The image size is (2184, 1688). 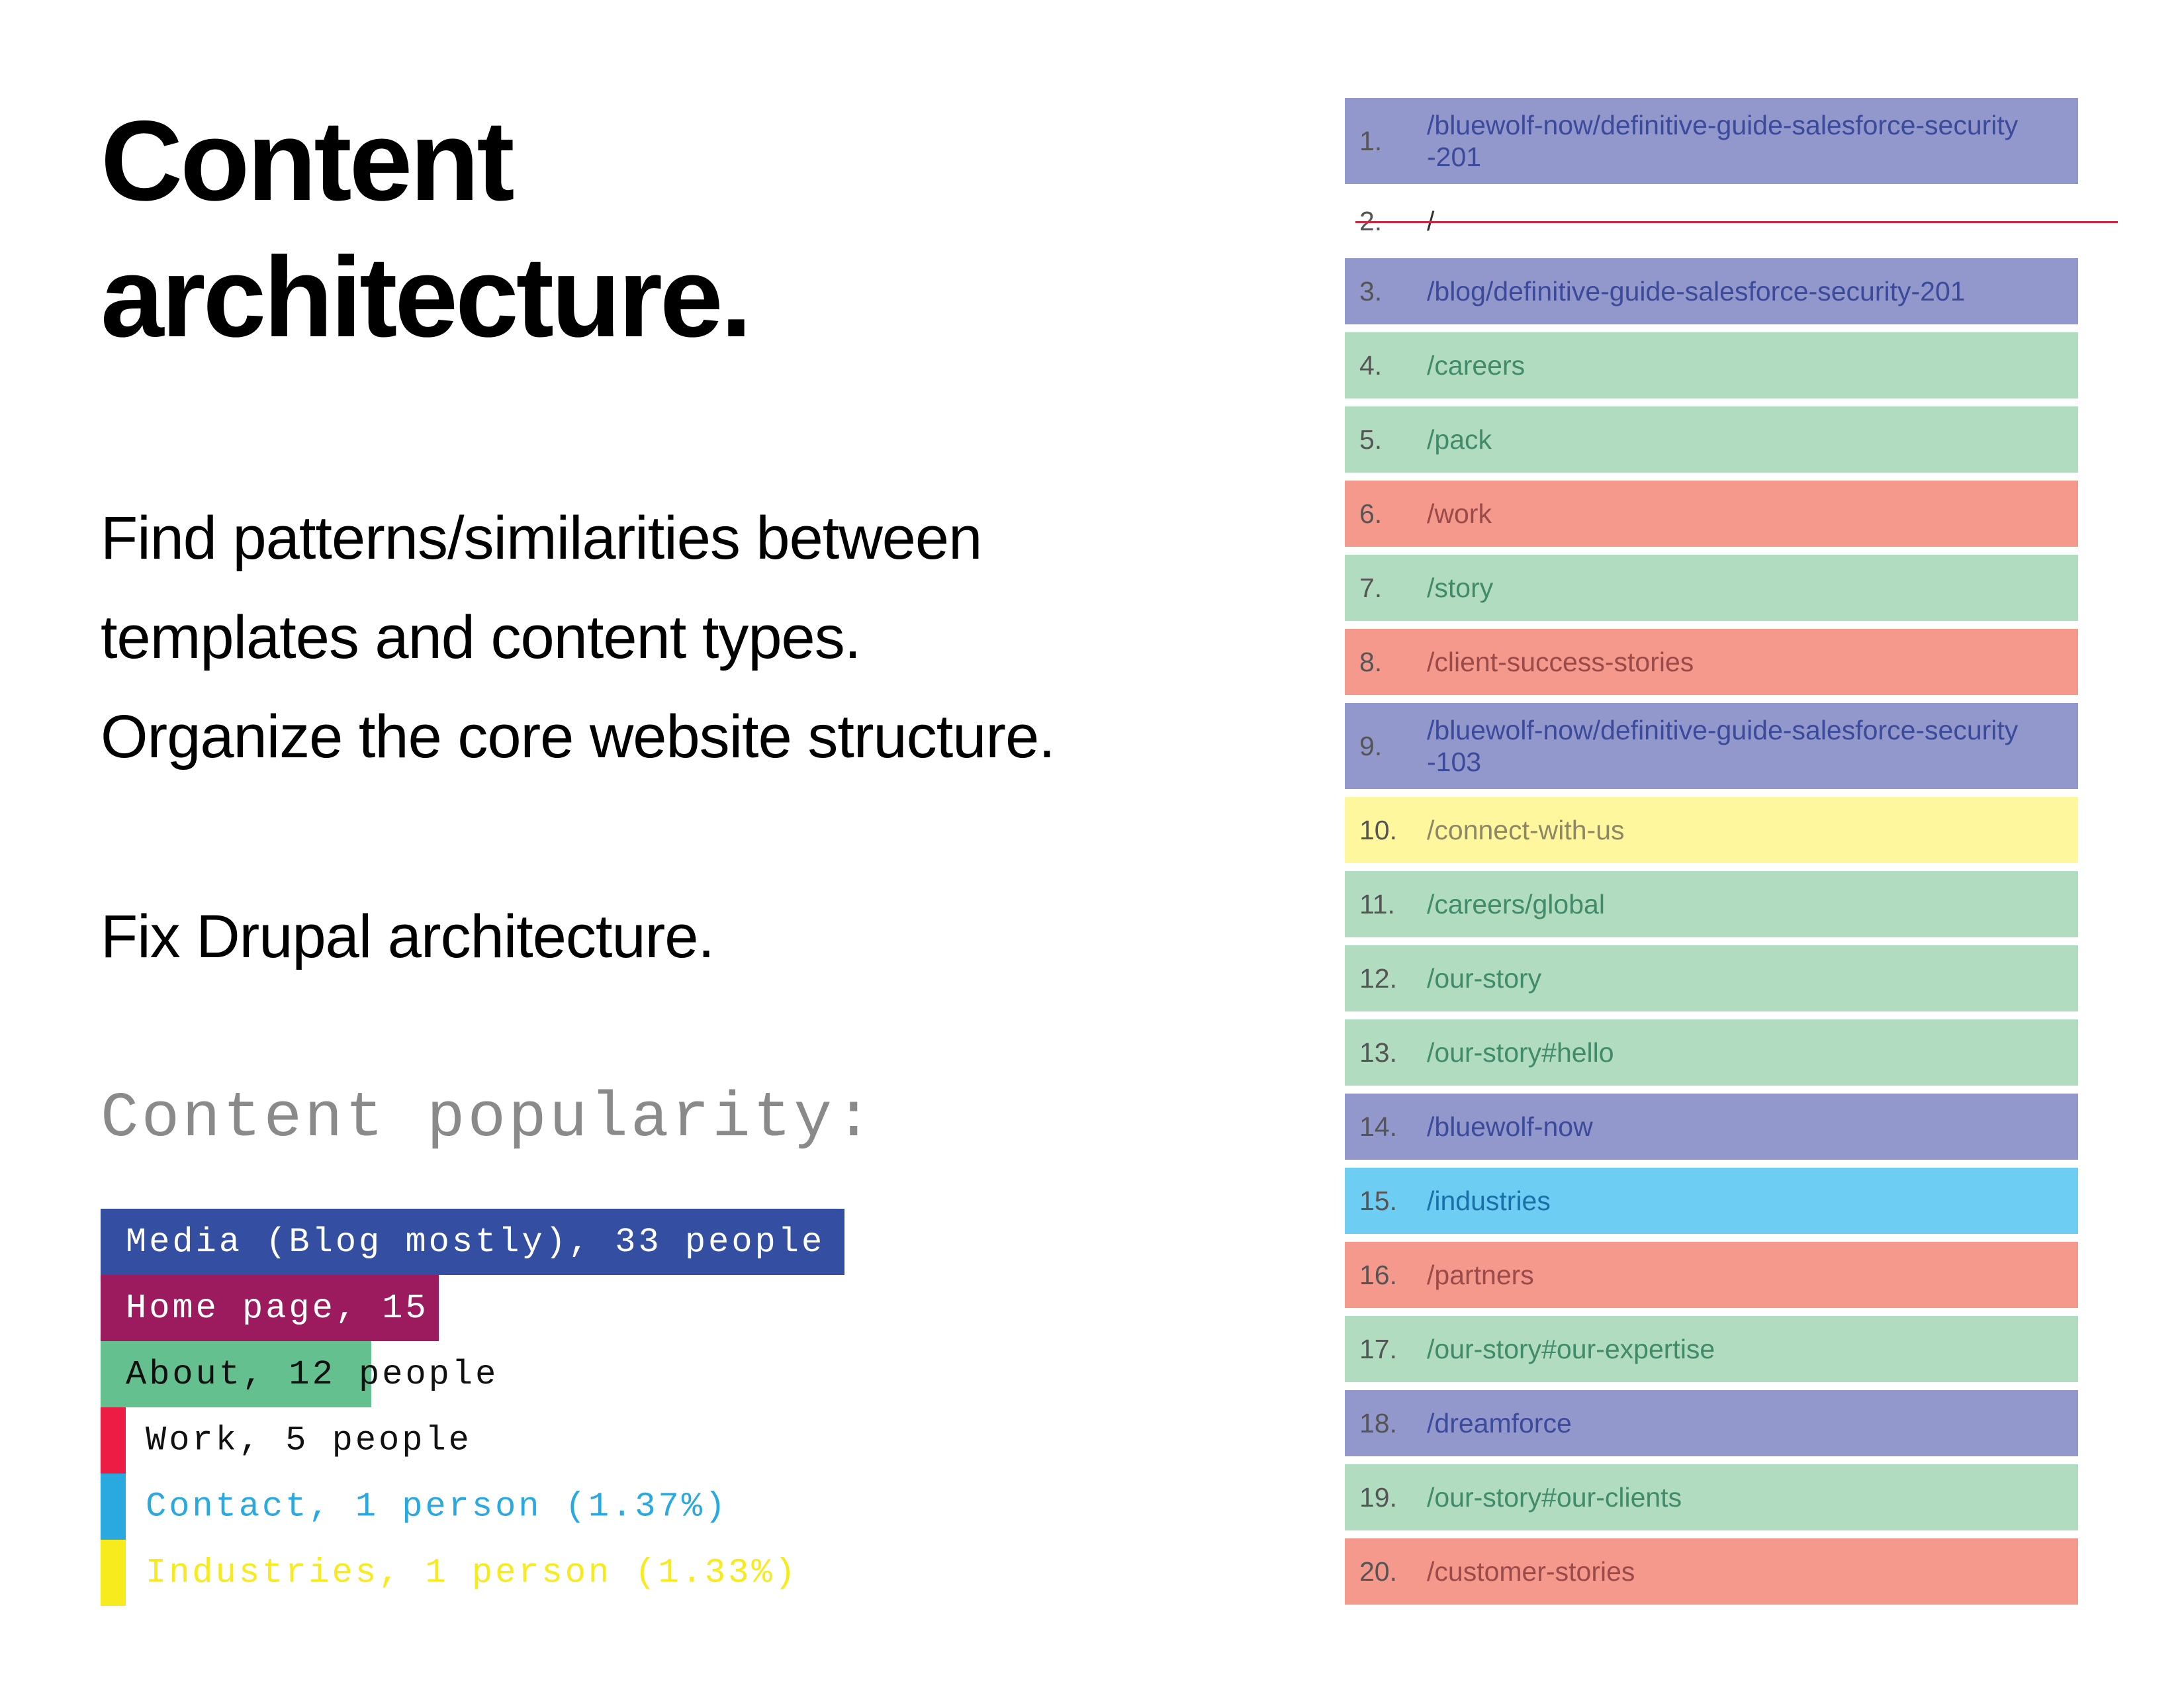 I want to click on url-row: 4. /careers, so click(x=1712, y=365).